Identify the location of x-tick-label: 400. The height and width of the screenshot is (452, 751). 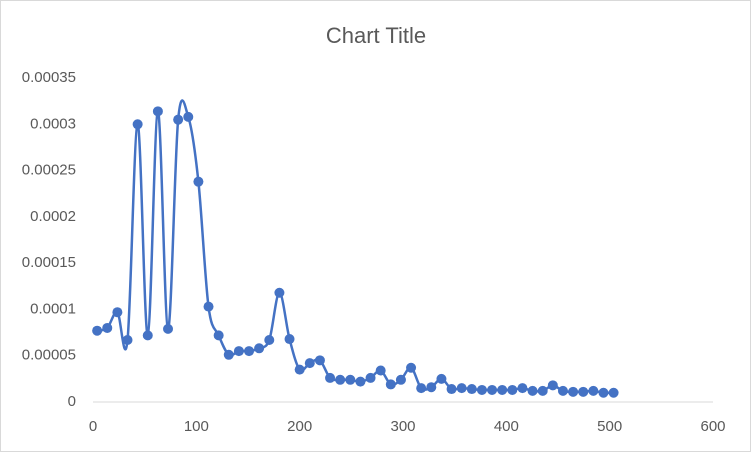
(506, 426).